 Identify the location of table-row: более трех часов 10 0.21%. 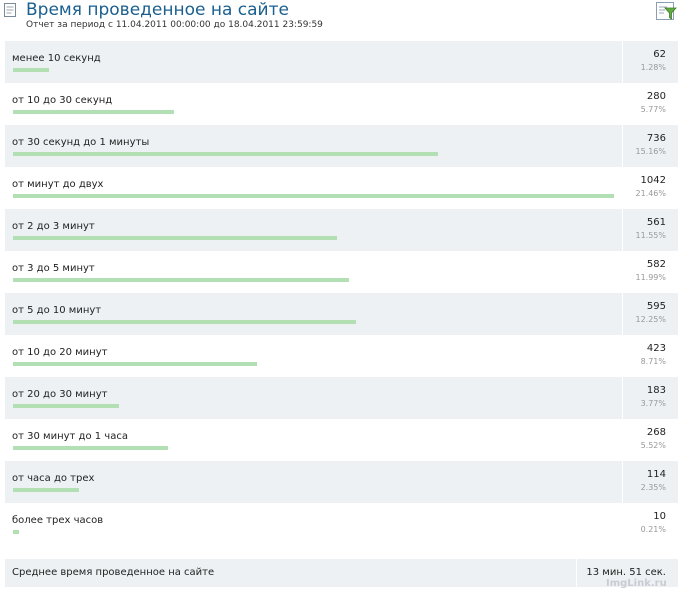
(341, 524).